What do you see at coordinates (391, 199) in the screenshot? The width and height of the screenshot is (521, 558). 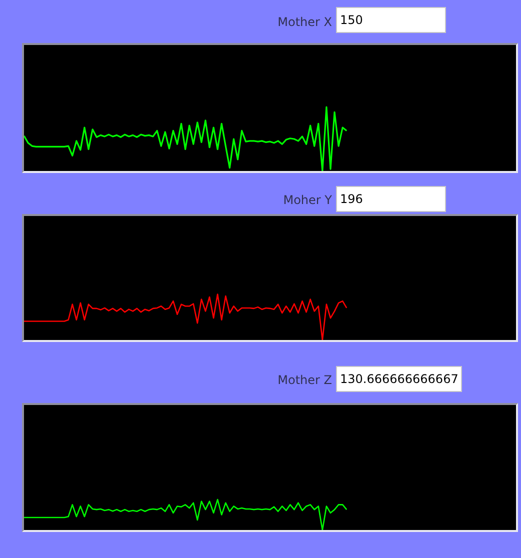 I see `text: 196` at bounding box center [391, 199].